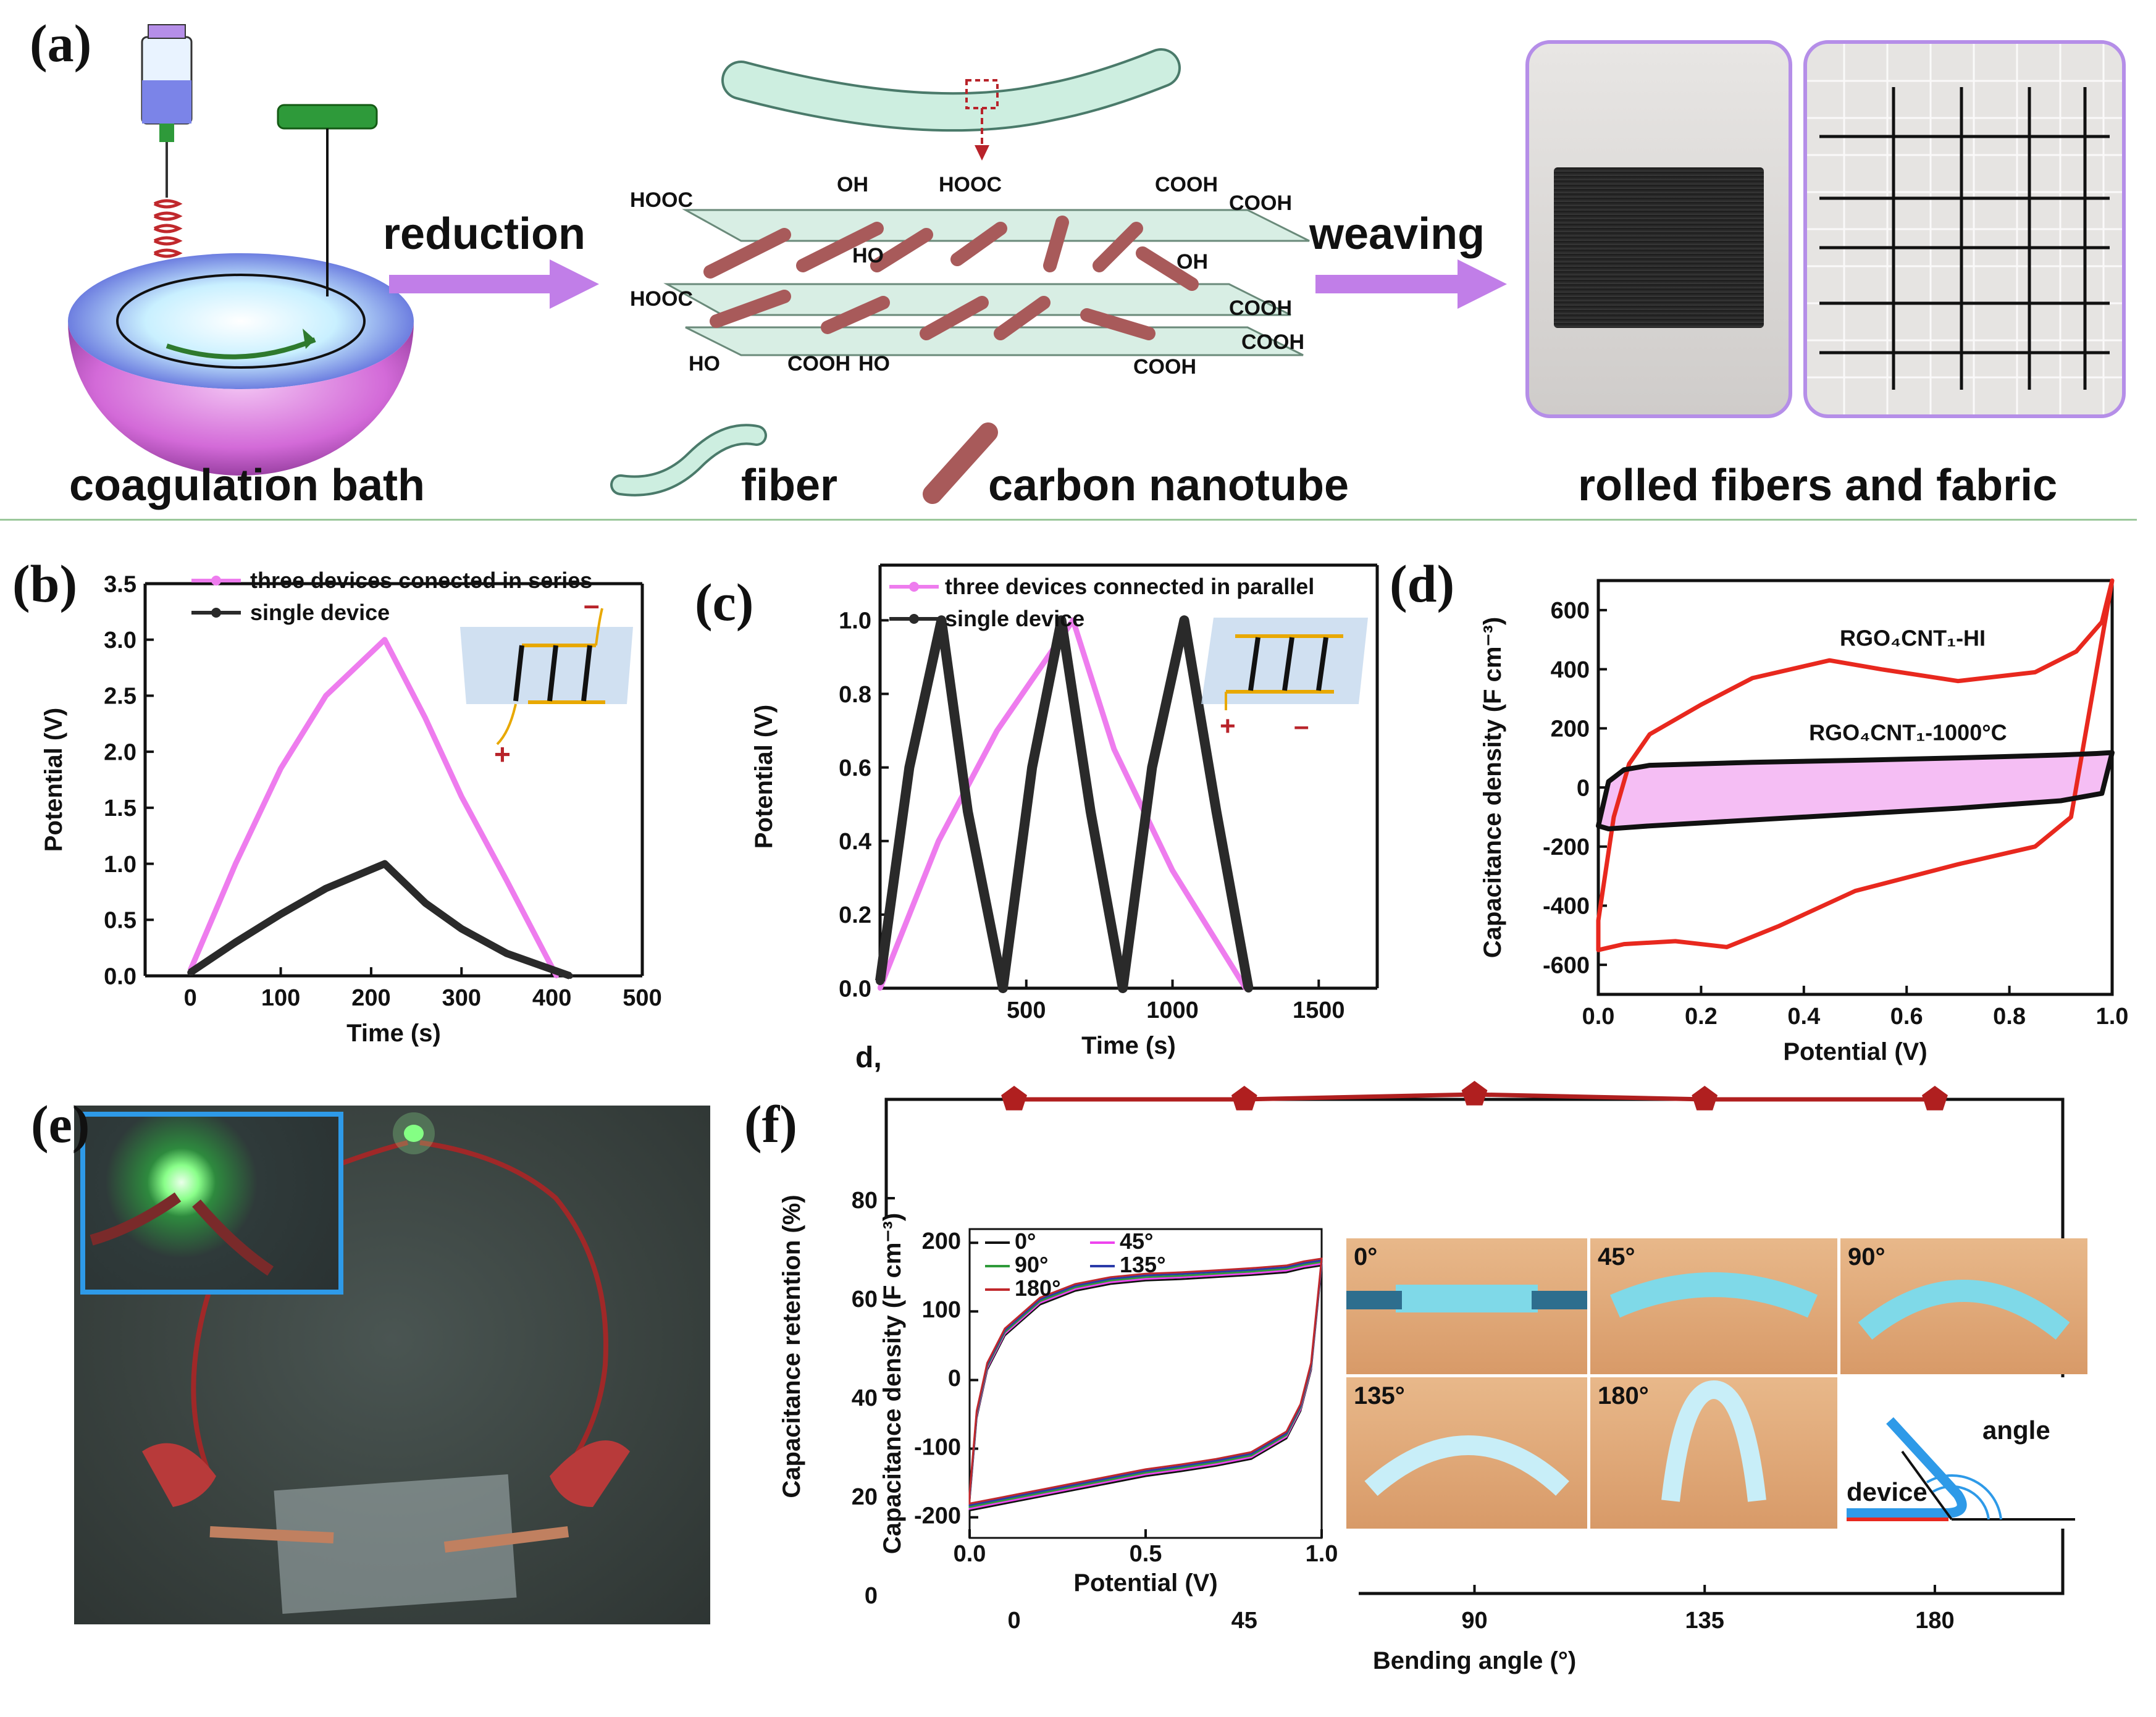  What do you see at coordinates (247, 485) in the screenshot?
I see `coagulation-bath-label: coagulation bath` at bounding box center [247, 485].